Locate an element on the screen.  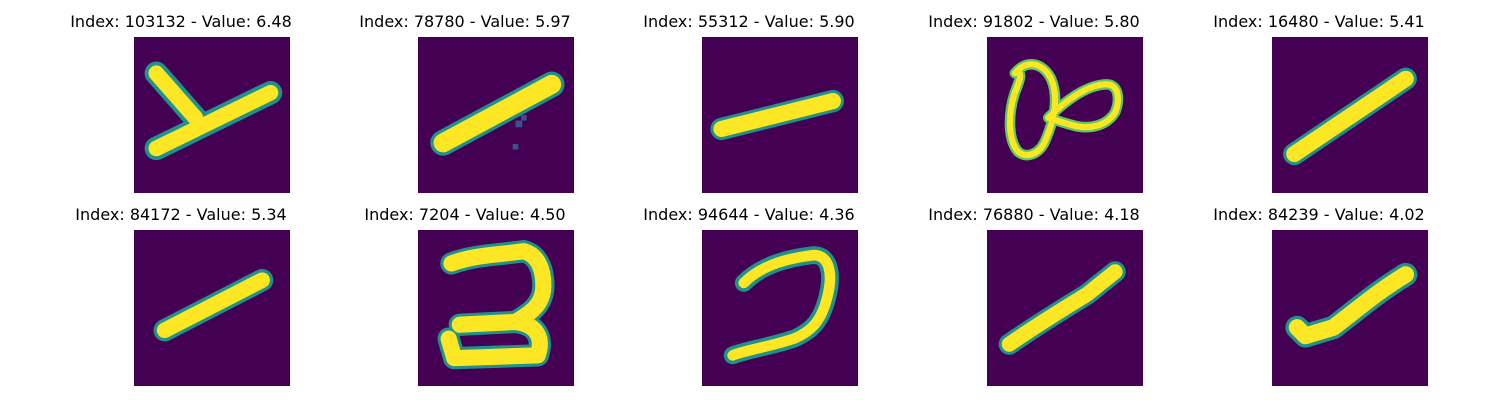
panel-9: Index: 76880 - Value: 4.18 is located at coordinates (1034, 289).